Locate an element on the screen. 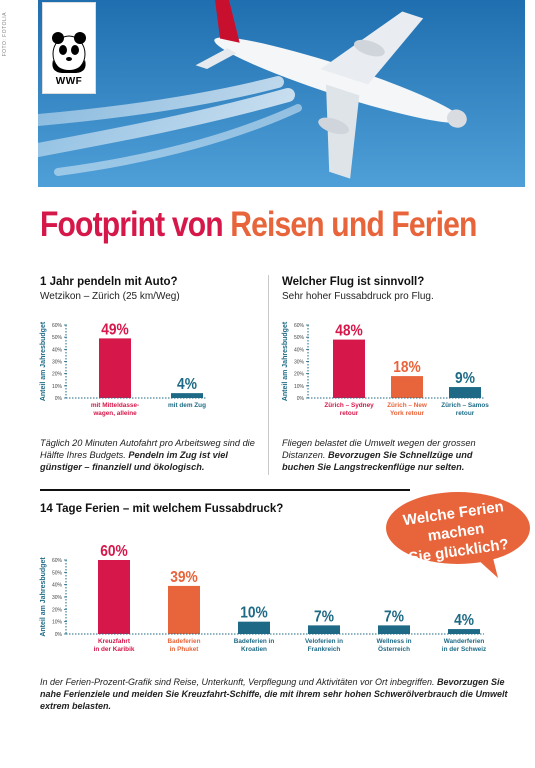 The width and height of the screenshot is (535, 768). category-label: wagen, alleine is located at coordinates (114, 413).